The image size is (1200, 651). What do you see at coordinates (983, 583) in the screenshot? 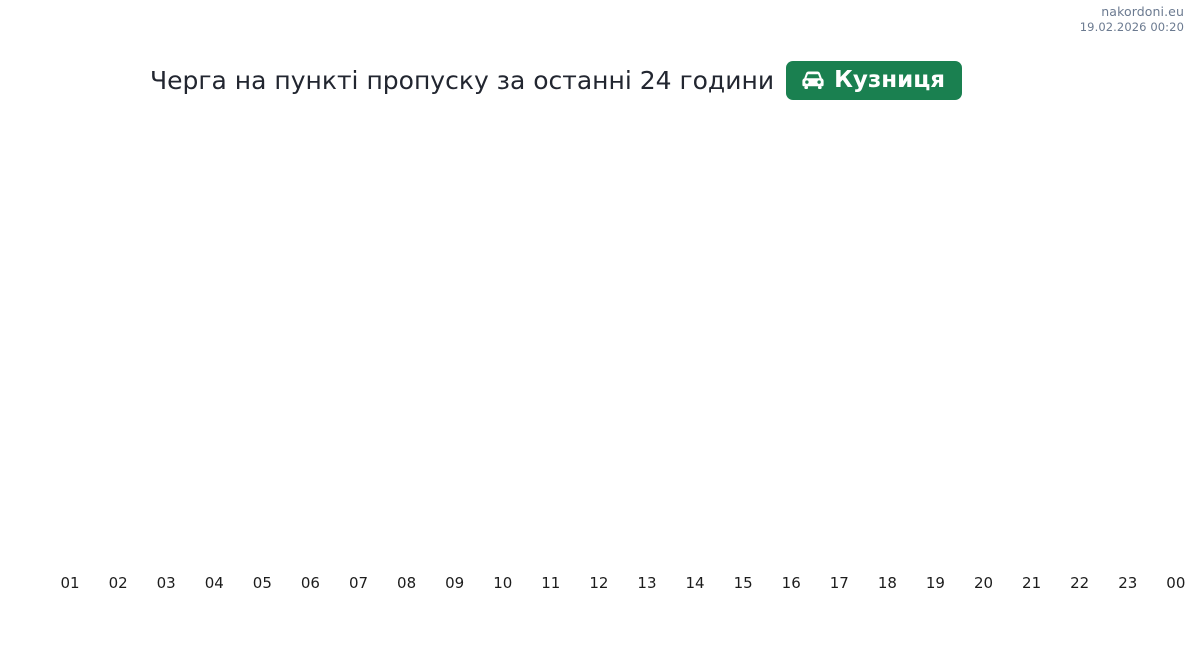
I see `x-axis-tick: 20` at bounding box center [983, 583].